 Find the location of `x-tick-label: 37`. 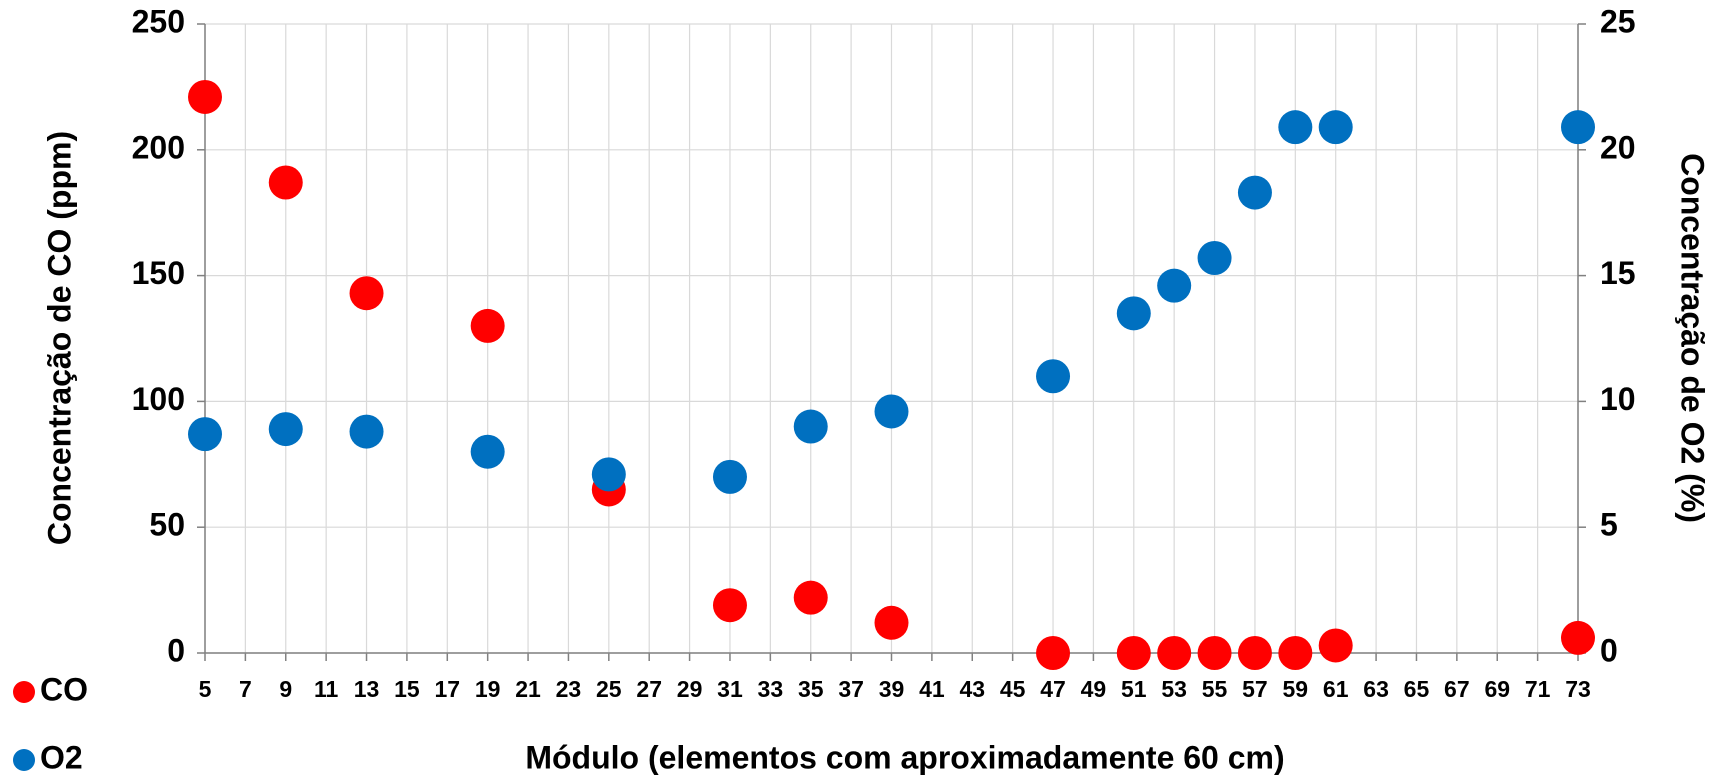

x-tick-label: 37 is located at coordinates (851, 689).